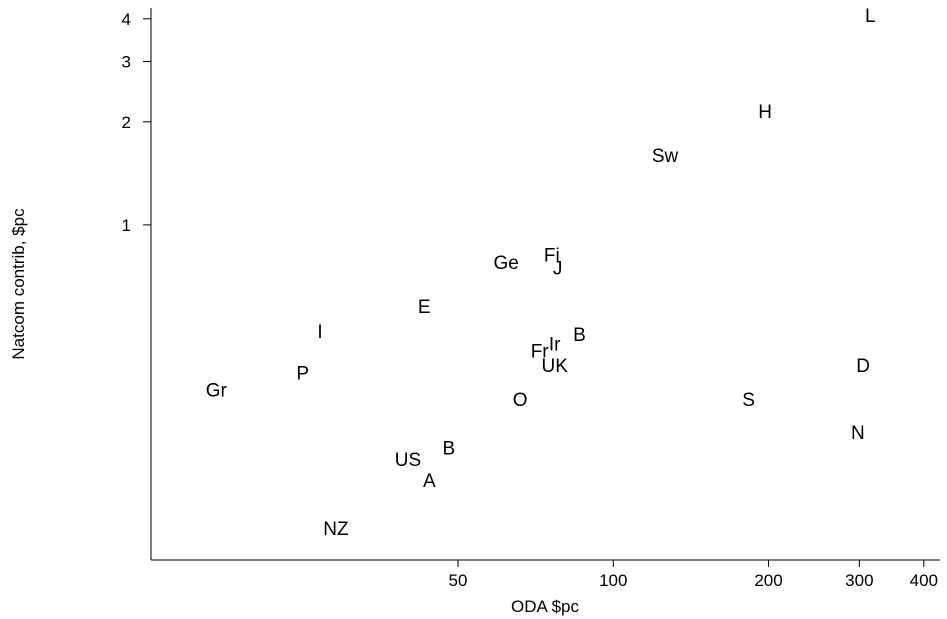 Image resolution: width=947 pixels, height=619 pixels. Describe the element at coordinates (859, 580) in the screenshot. I see `x-tick-label: 300` at that location.